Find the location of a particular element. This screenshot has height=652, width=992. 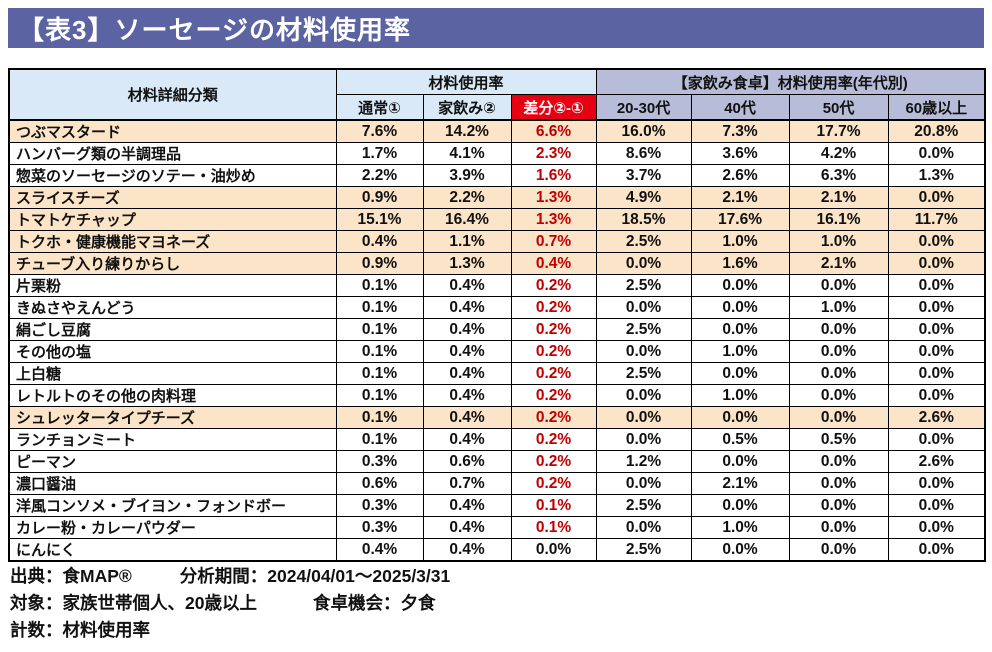

column-header-age-60plus: 60歳以上 is located at coordinates (936, 107).